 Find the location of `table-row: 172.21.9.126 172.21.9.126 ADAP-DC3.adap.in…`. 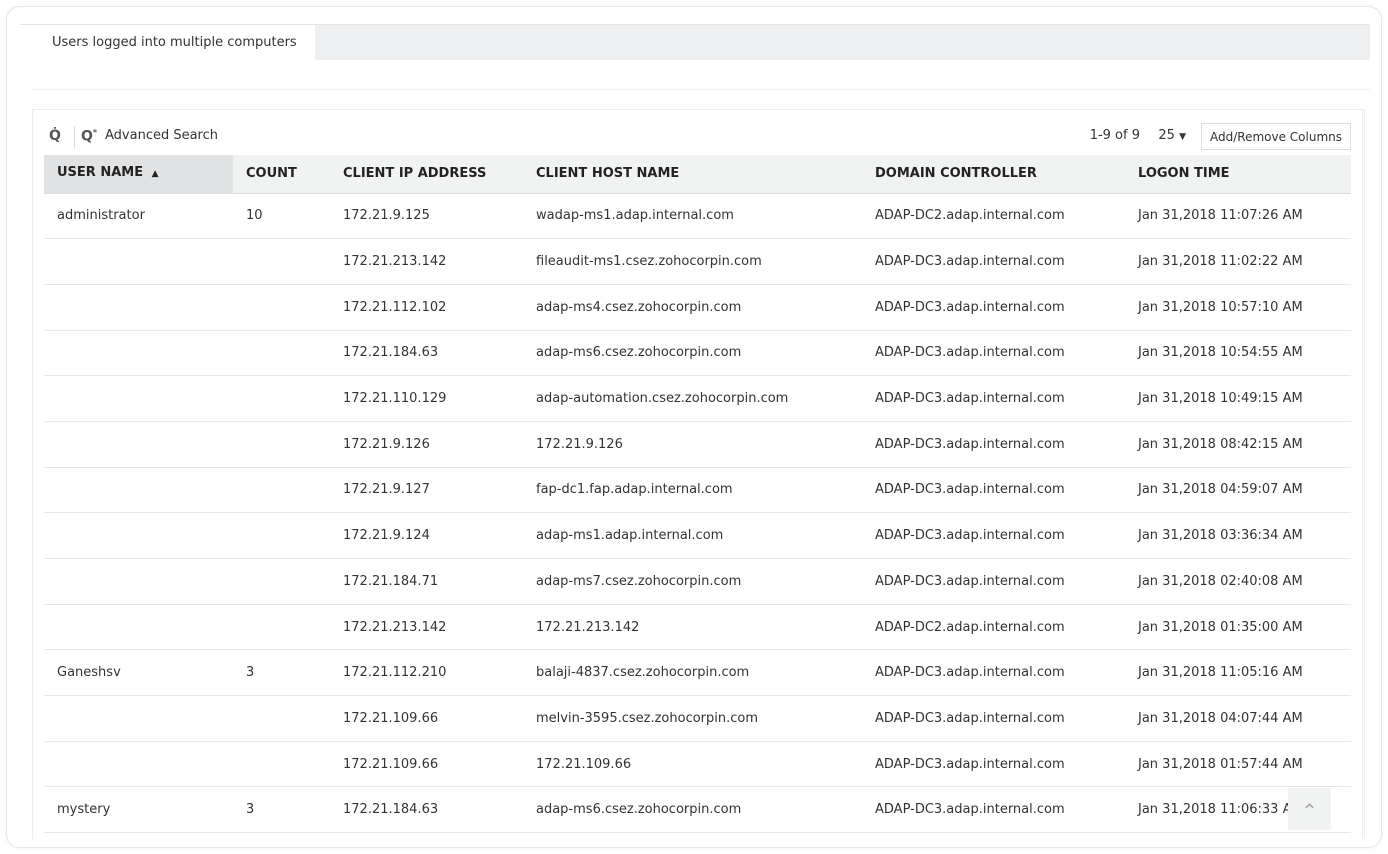

table-row: 172.21.9.126 172.21.9.126 ADAP-DC3.adap.in… is located at coordinates (697, 444).